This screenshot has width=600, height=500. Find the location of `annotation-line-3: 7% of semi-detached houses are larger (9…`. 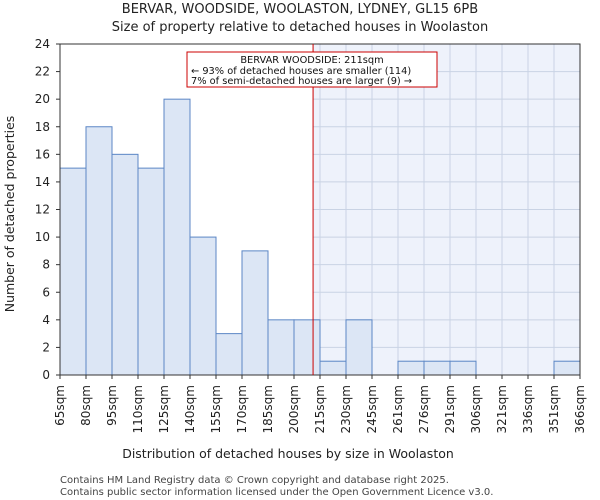

annotation-line-3: 7% of semi-detached houses are larger (9… is located at coordinates (301, 81).